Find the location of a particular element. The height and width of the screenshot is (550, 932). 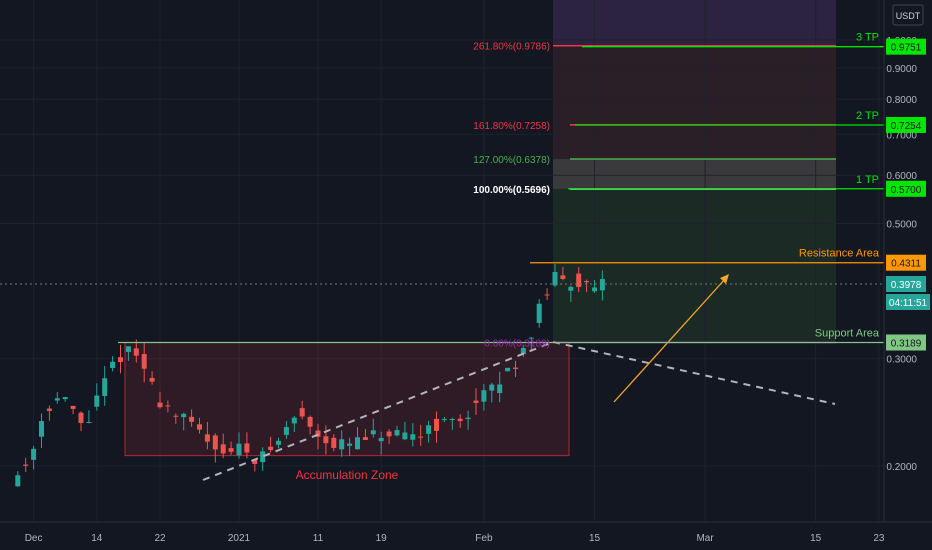

level-price-tag: 0.3189 is located at coordinates (906, 344).